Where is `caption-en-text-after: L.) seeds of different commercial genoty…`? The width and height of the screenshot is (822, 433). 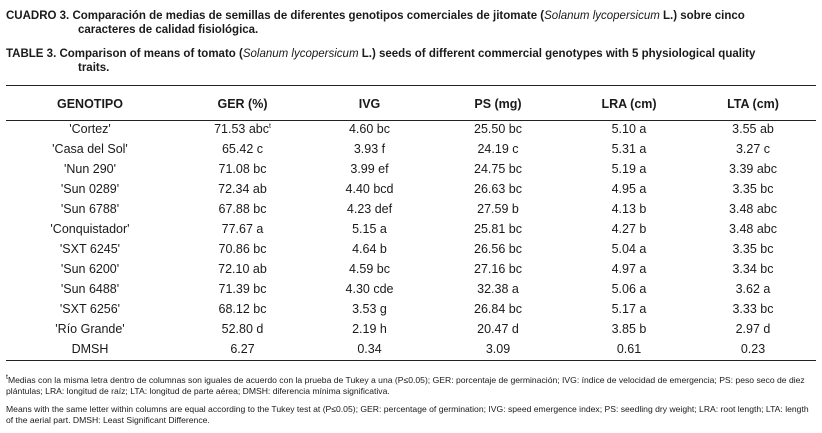
caption-en-text-after: L.) seeds of different commercial genoty… is located at coordinates (557, 54).